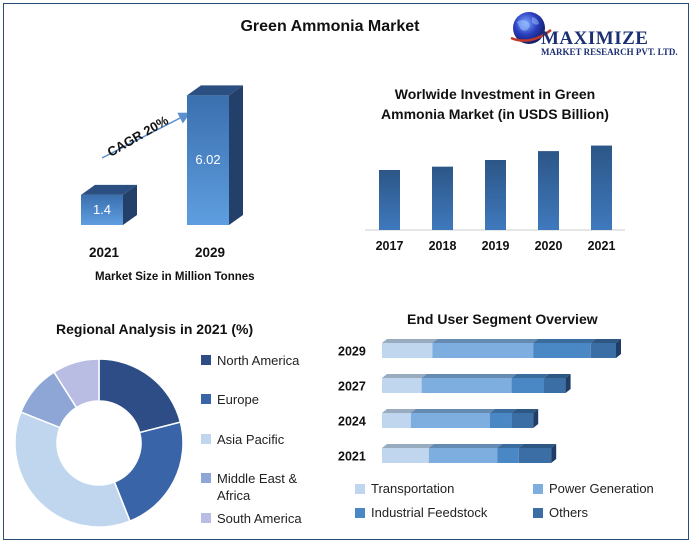  Describe the element at coordinates (496, 246) in the screenshot. I see `investment-category-label: 2019` at that location.